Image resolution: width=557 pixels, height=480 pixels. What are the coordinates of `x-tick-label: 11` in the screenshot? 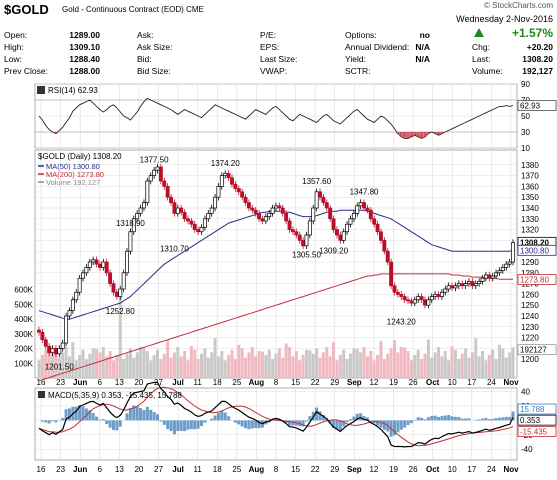 It's located at (198, 469).